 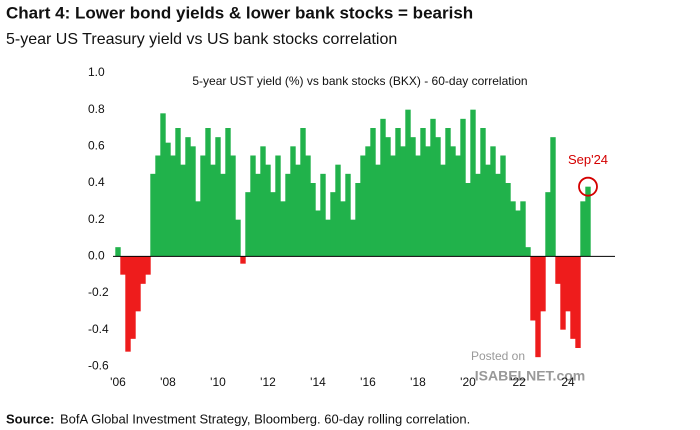 I want to click on watermark: ISABELNET.com, so click(x=530, y=376).